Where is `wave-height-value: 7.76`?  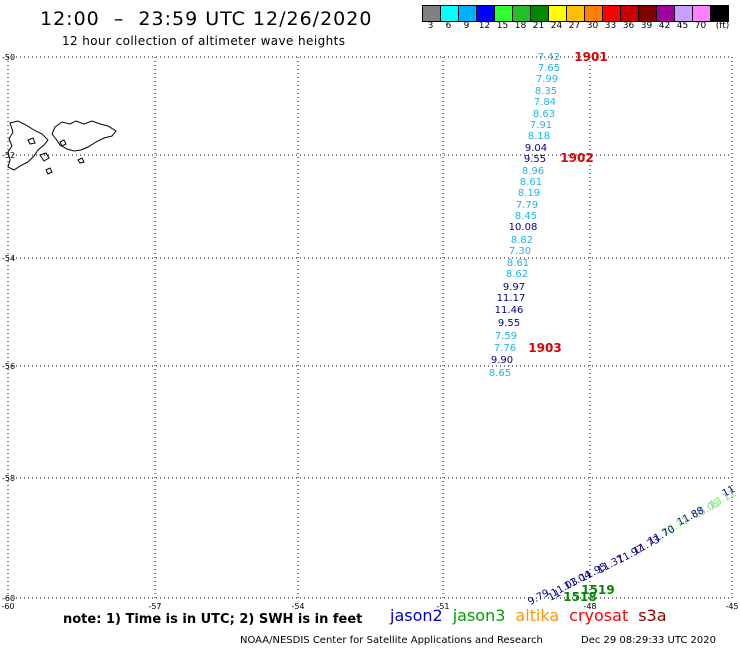 wave-height-value: 7.76 is located at coordinates (505, 348).